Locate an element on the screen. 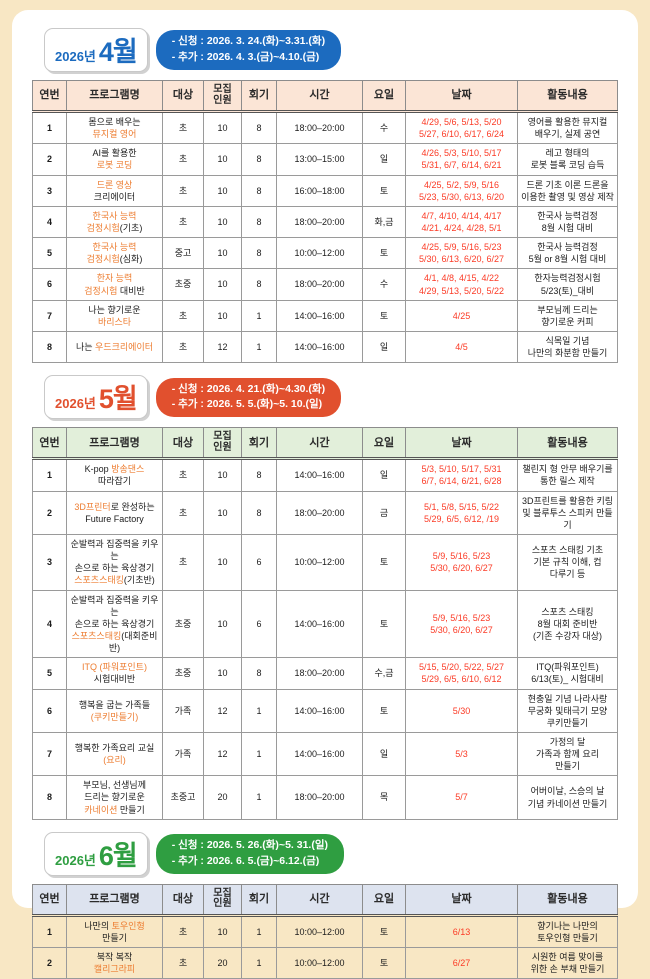 The width and height of the screenshot is (650, 979). month-badge: 2026년 5월 is located at coordinates (96, 397).